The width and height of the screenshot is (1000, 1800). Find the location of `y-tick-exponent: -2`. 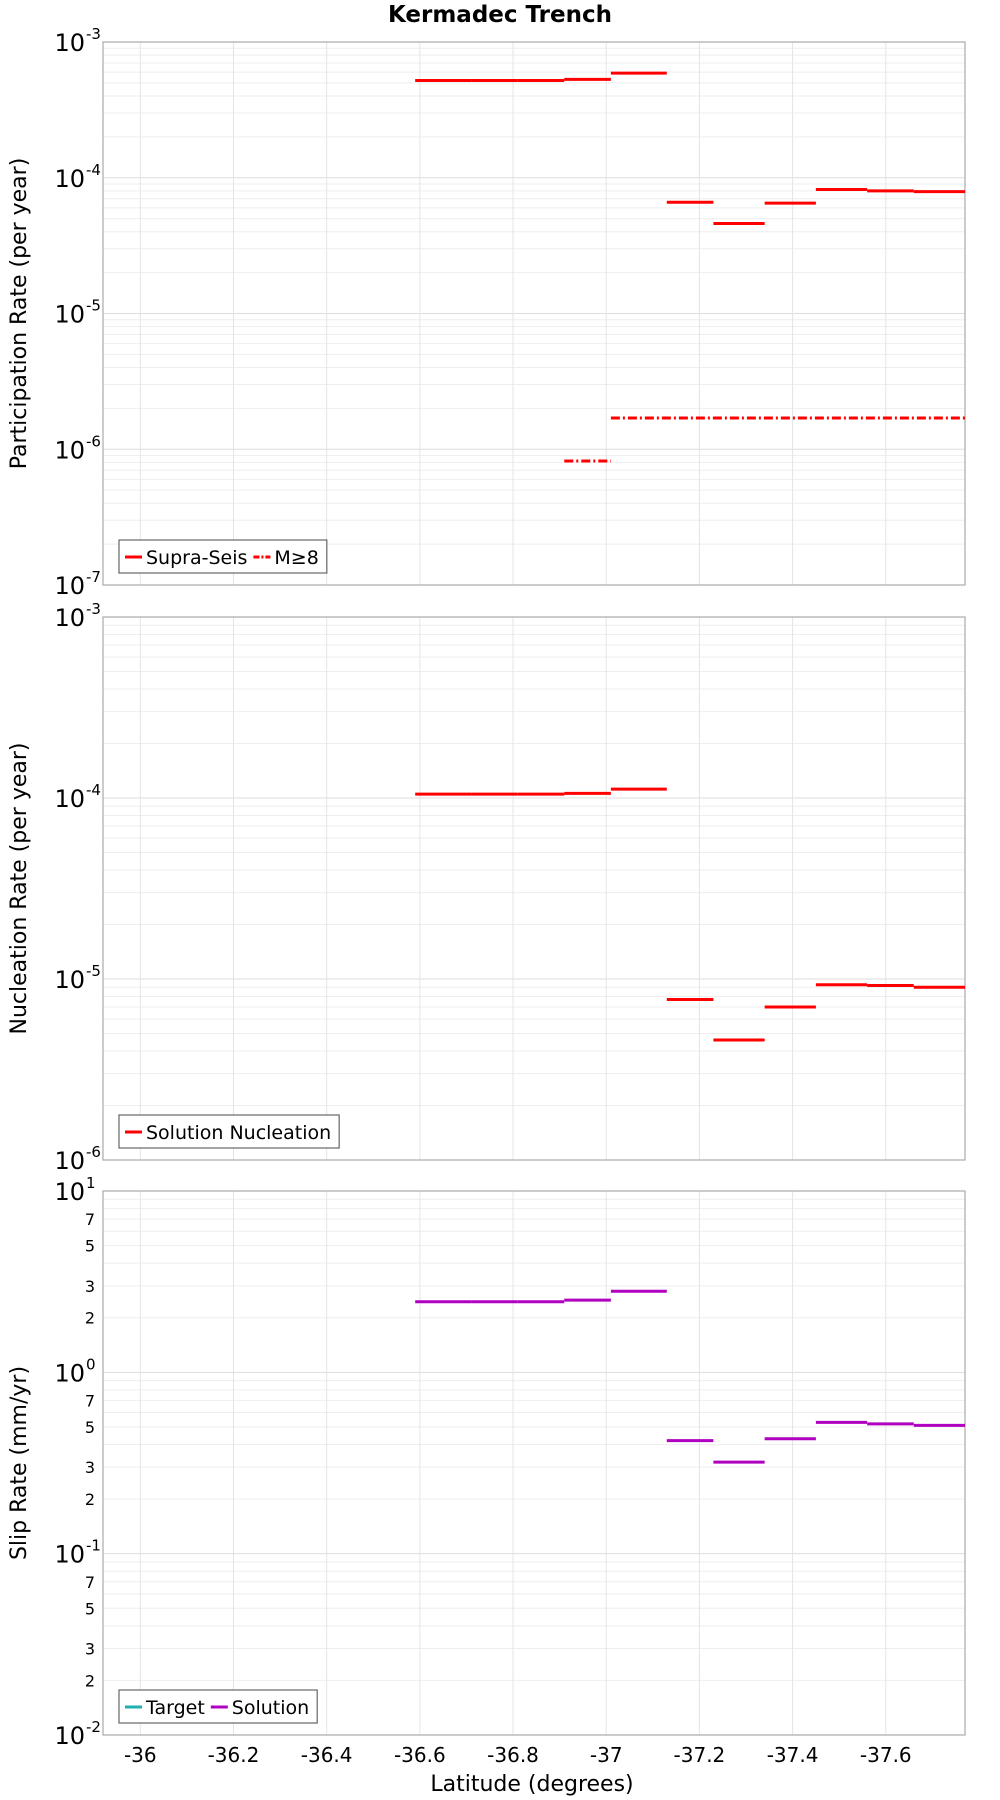

y-tick-exponent: -2 is located at coordinates (93, 1727).